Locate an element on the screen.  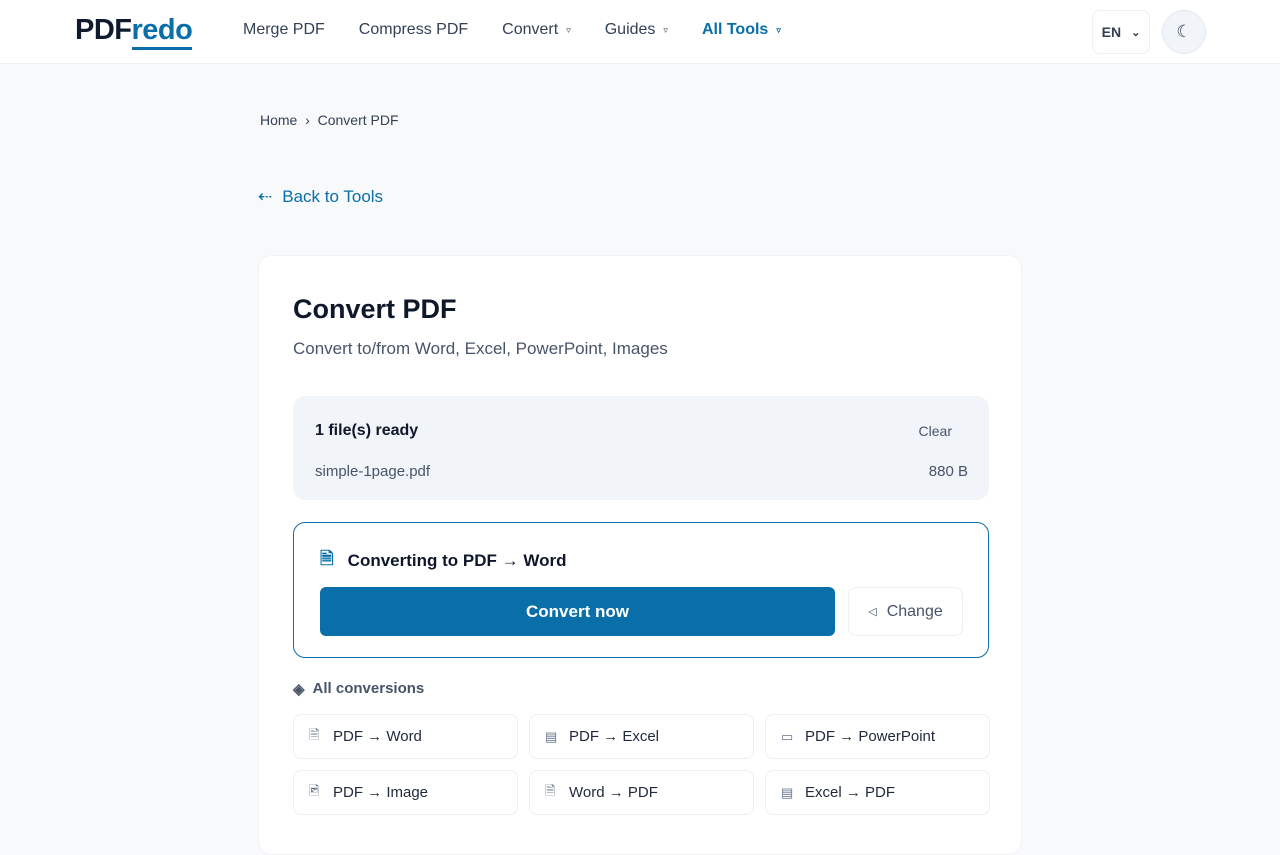
back-to-tools-link: ⇠ Back to Tools is located at coordinates (321, 196).